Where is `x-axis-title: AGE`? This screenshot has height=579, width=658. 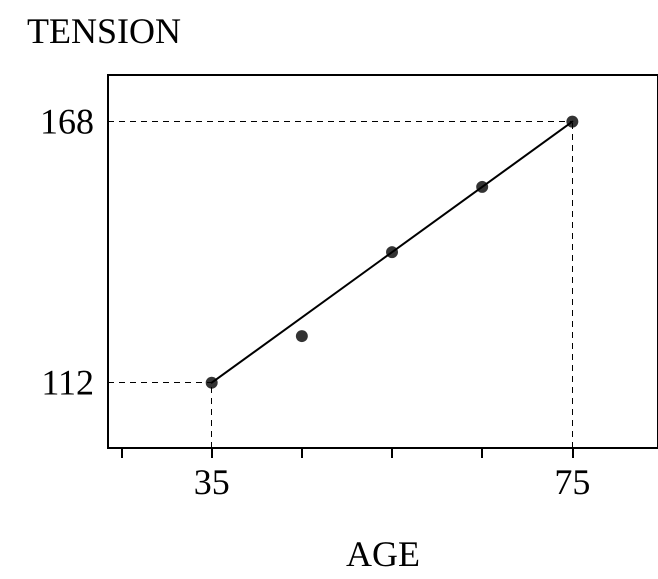
x-axis-title: AGE is located at coordinates (383, 554).